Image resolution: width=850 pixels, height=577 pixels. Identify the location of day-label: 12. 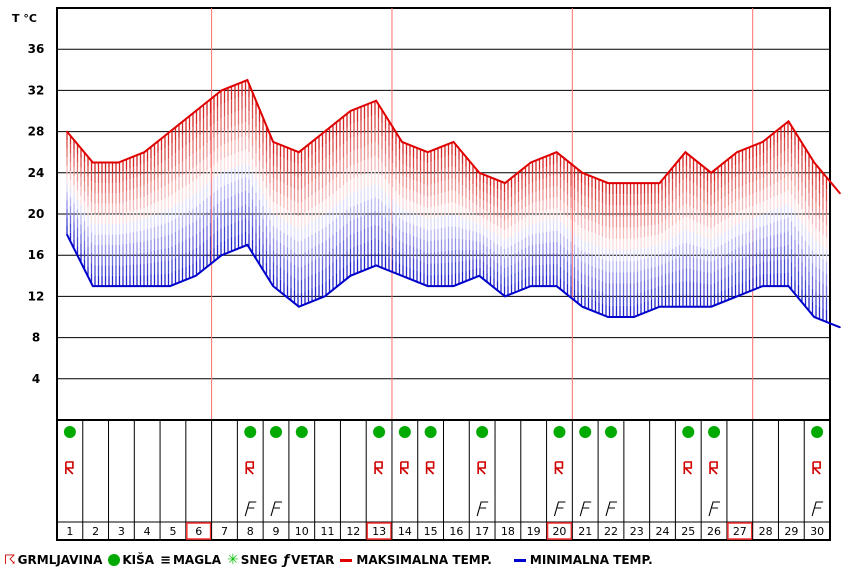
(353, 531).